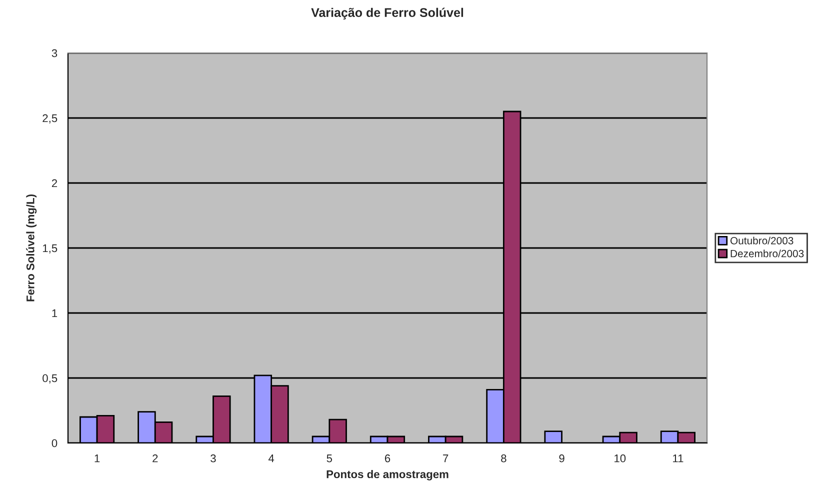  What do you see at coordinates (50, 119) in the screenshot?
I see `y-tick-label: 2,5` at bounding box center [50, 119].